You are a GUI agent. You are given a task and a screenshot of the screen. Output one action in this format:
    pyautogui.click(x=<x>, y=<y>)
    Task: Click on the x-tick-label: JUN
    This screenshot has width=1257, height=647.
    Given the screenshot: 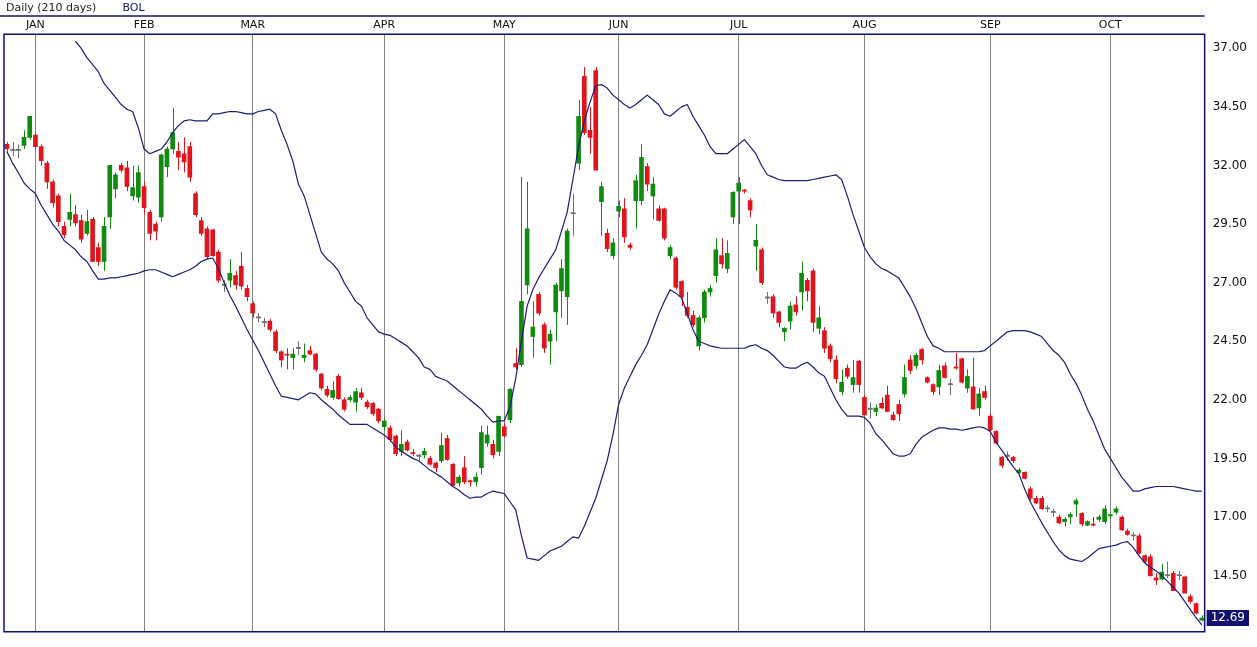 What is the action you would take?
    pyautogui.click(x=618, y=25)
    